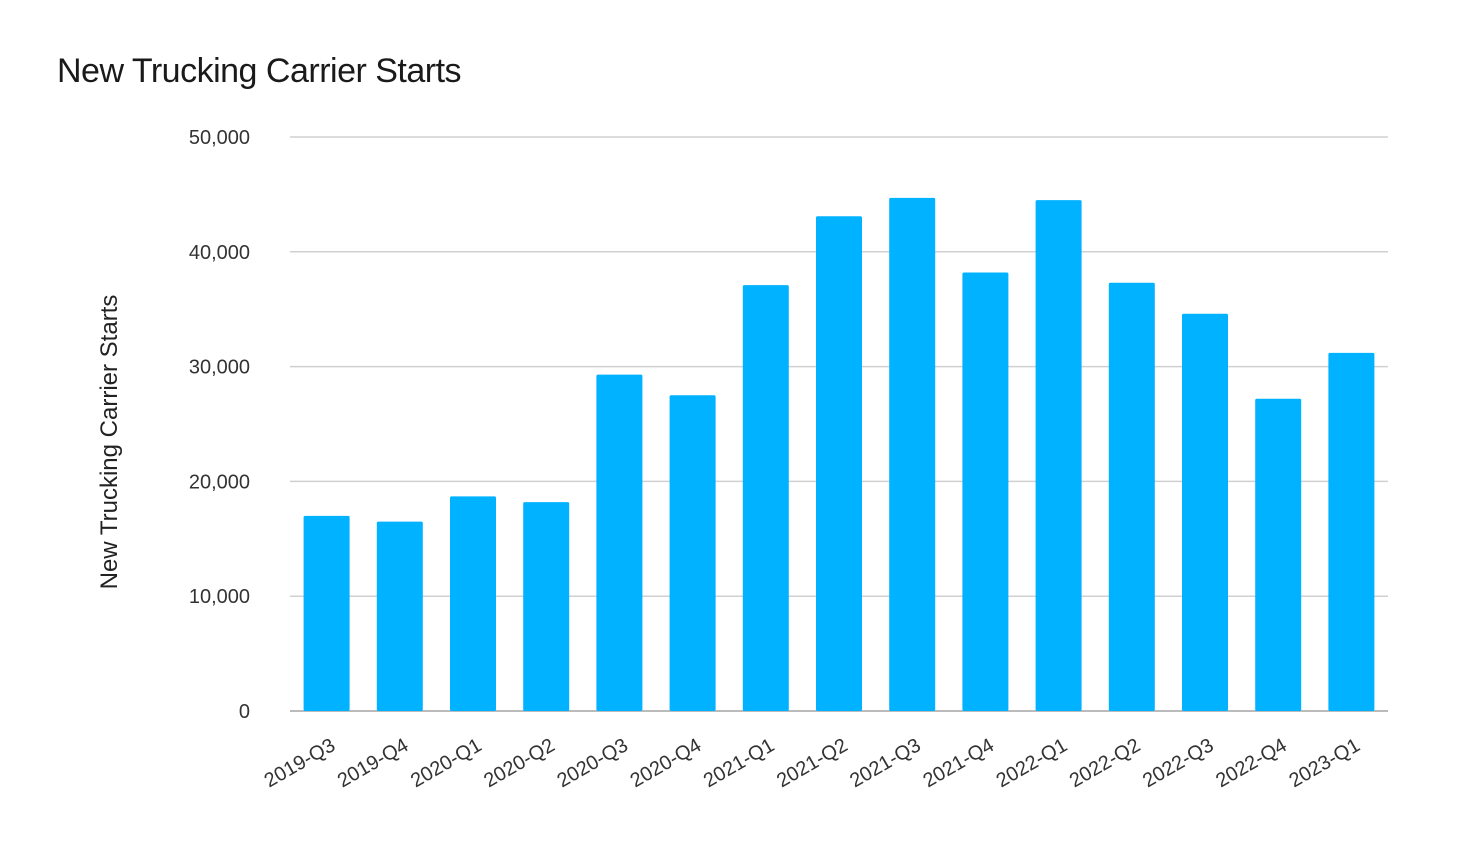  What do you see at coordinates (519, 763) in the screenshot?
I see `x-tick-label: 2020-Q2` at bounding box center [519, 763].